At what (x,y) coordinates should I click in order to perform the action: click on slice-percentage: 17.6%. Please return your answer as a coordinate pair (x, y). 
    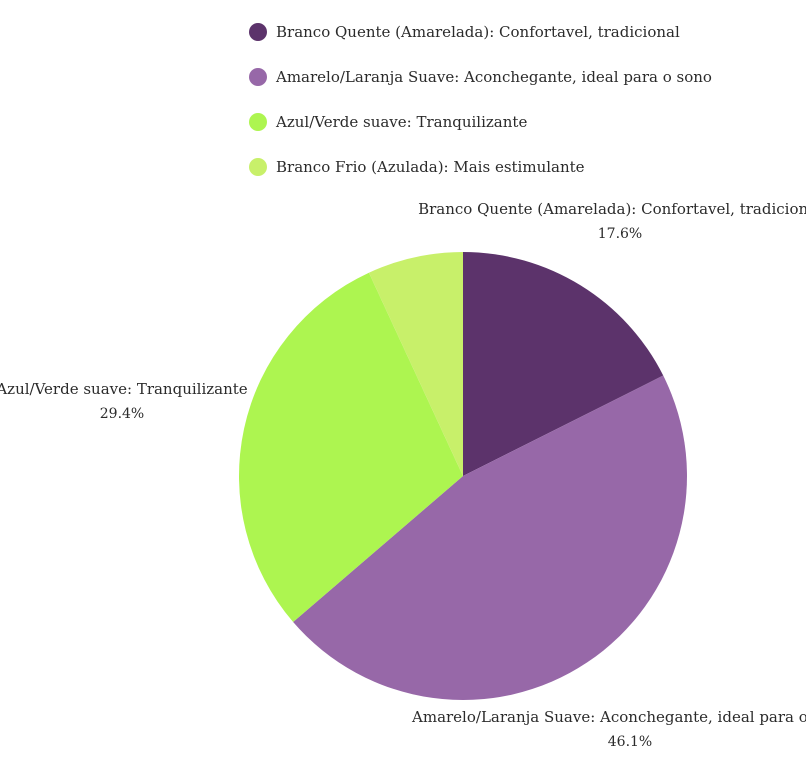
    Looking at the image, I should click on (620, 234).